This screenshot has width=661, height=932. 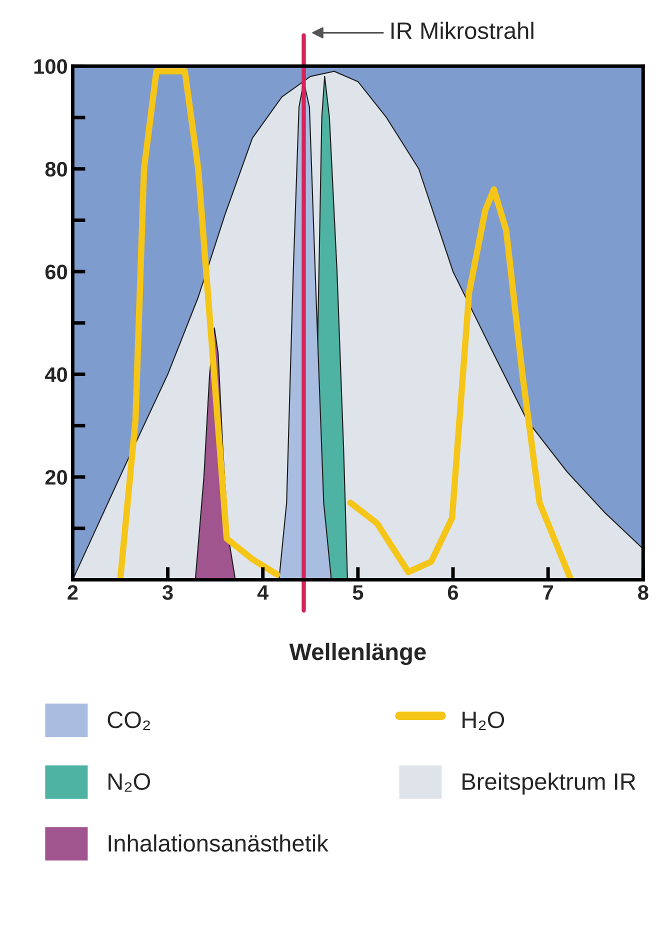 I want to click on legend-label: H₂O, so click(x=483, y=720).